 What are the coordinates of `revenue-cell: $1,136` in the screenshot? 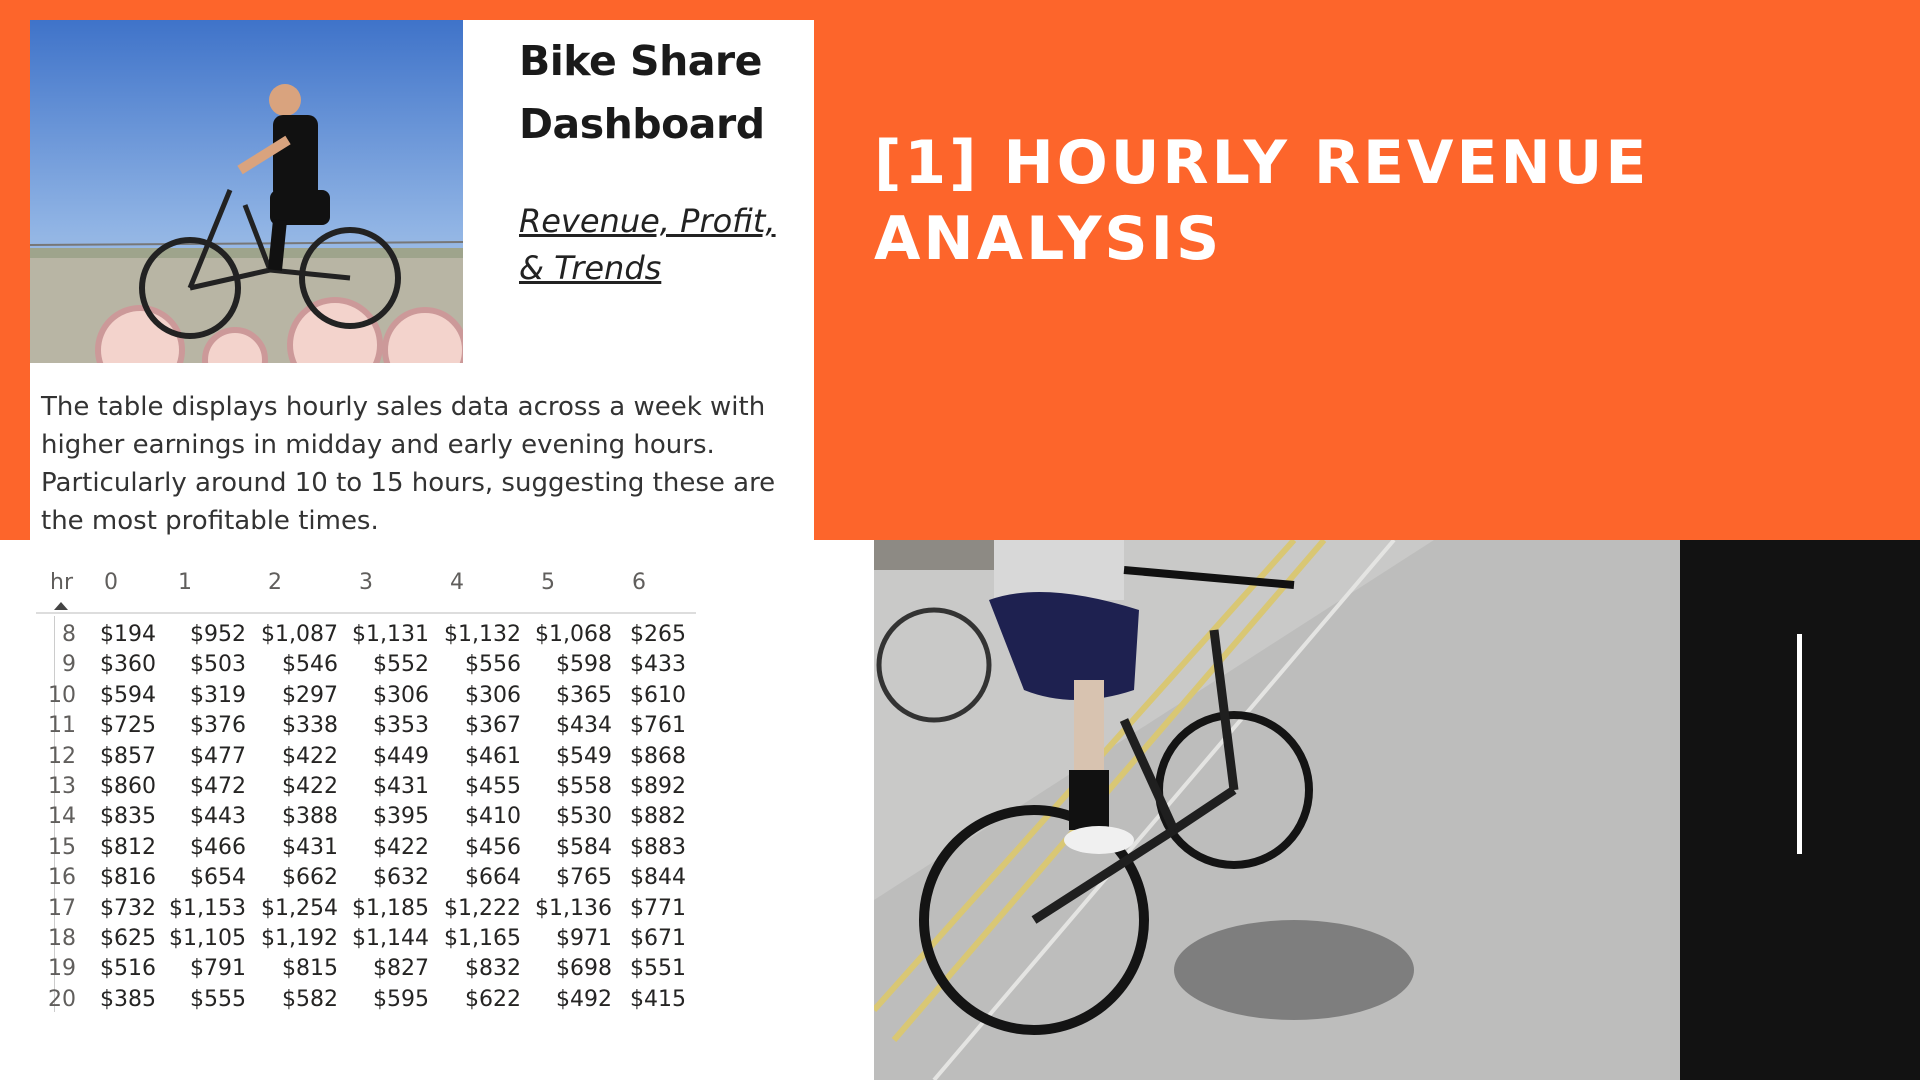 It's located at (573, 908).